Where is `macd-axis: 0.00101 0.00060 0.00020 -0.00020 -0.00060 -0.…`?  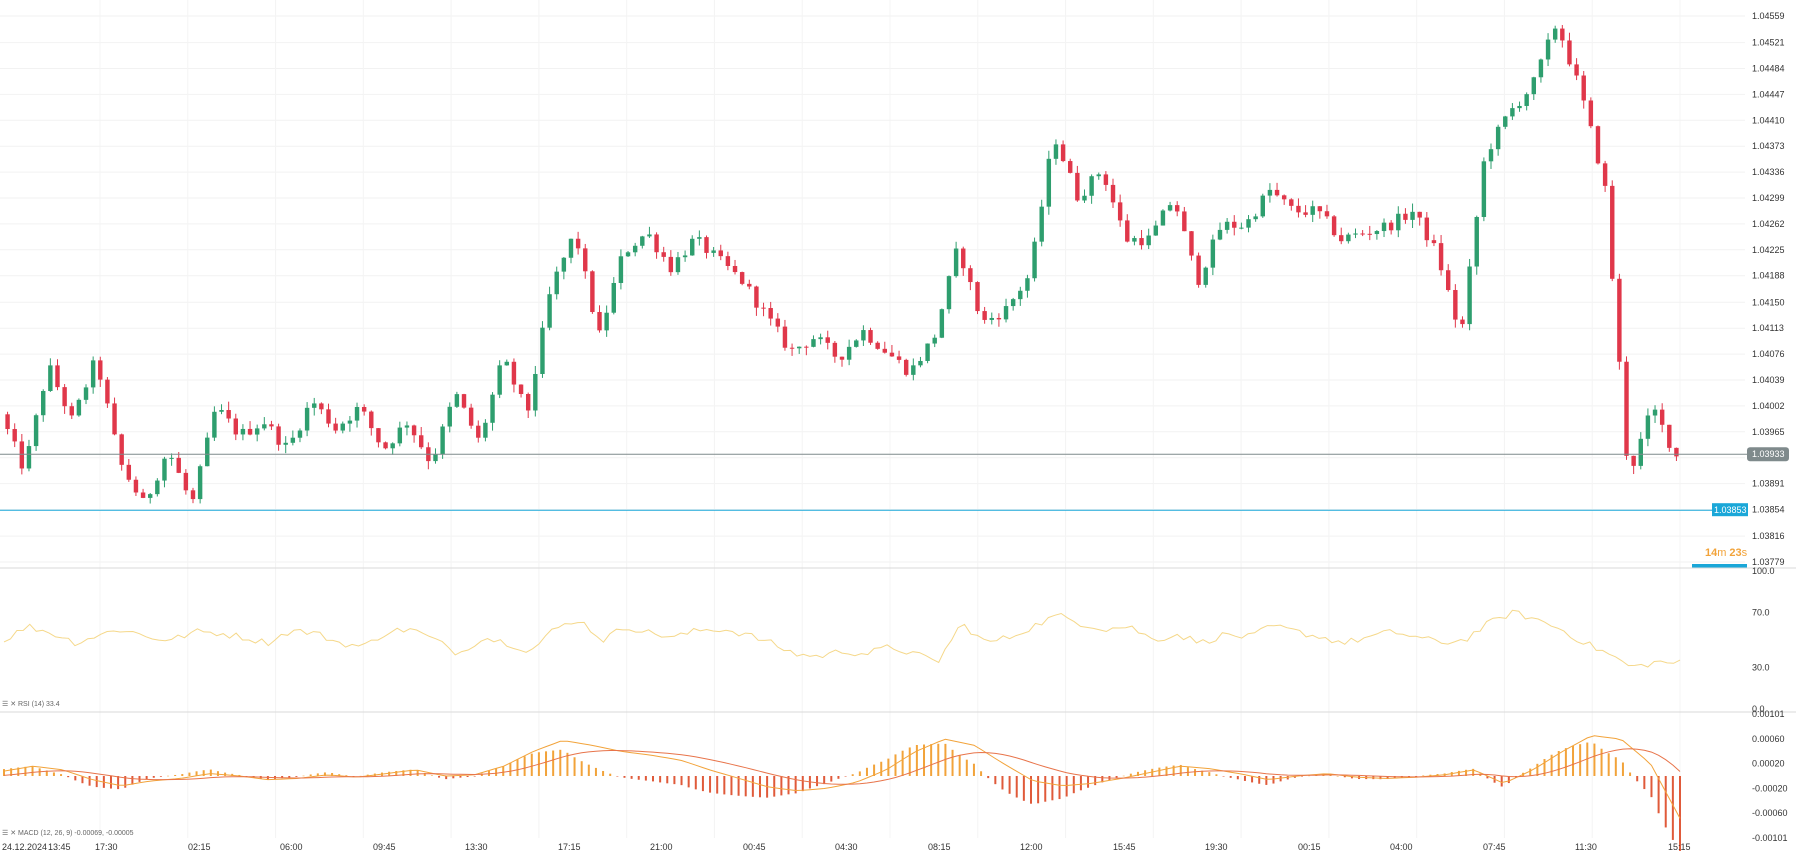
macd-axis: 0.00101 0.00060 0.00020 -0.00020 -0.00060 -0.… is located at coordinates (1770, 776).